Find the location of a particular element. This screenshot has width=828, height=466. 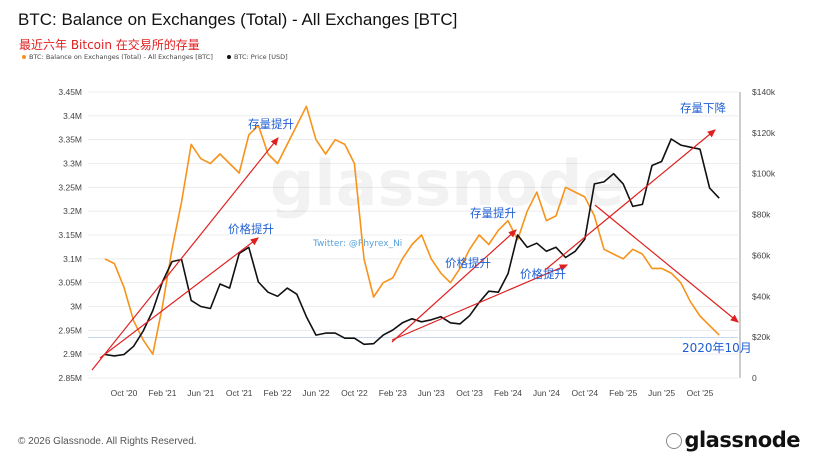

x-tick-label: Oct '22 is located at coordinates (354, 393).